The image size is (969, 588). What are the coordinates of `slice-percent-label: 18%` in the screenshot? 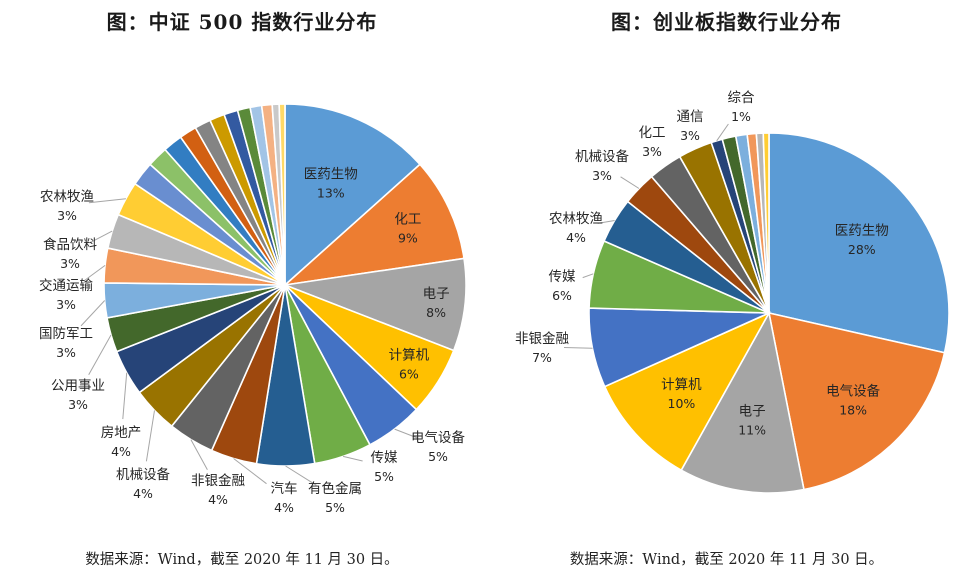 It's located at (853, 409).